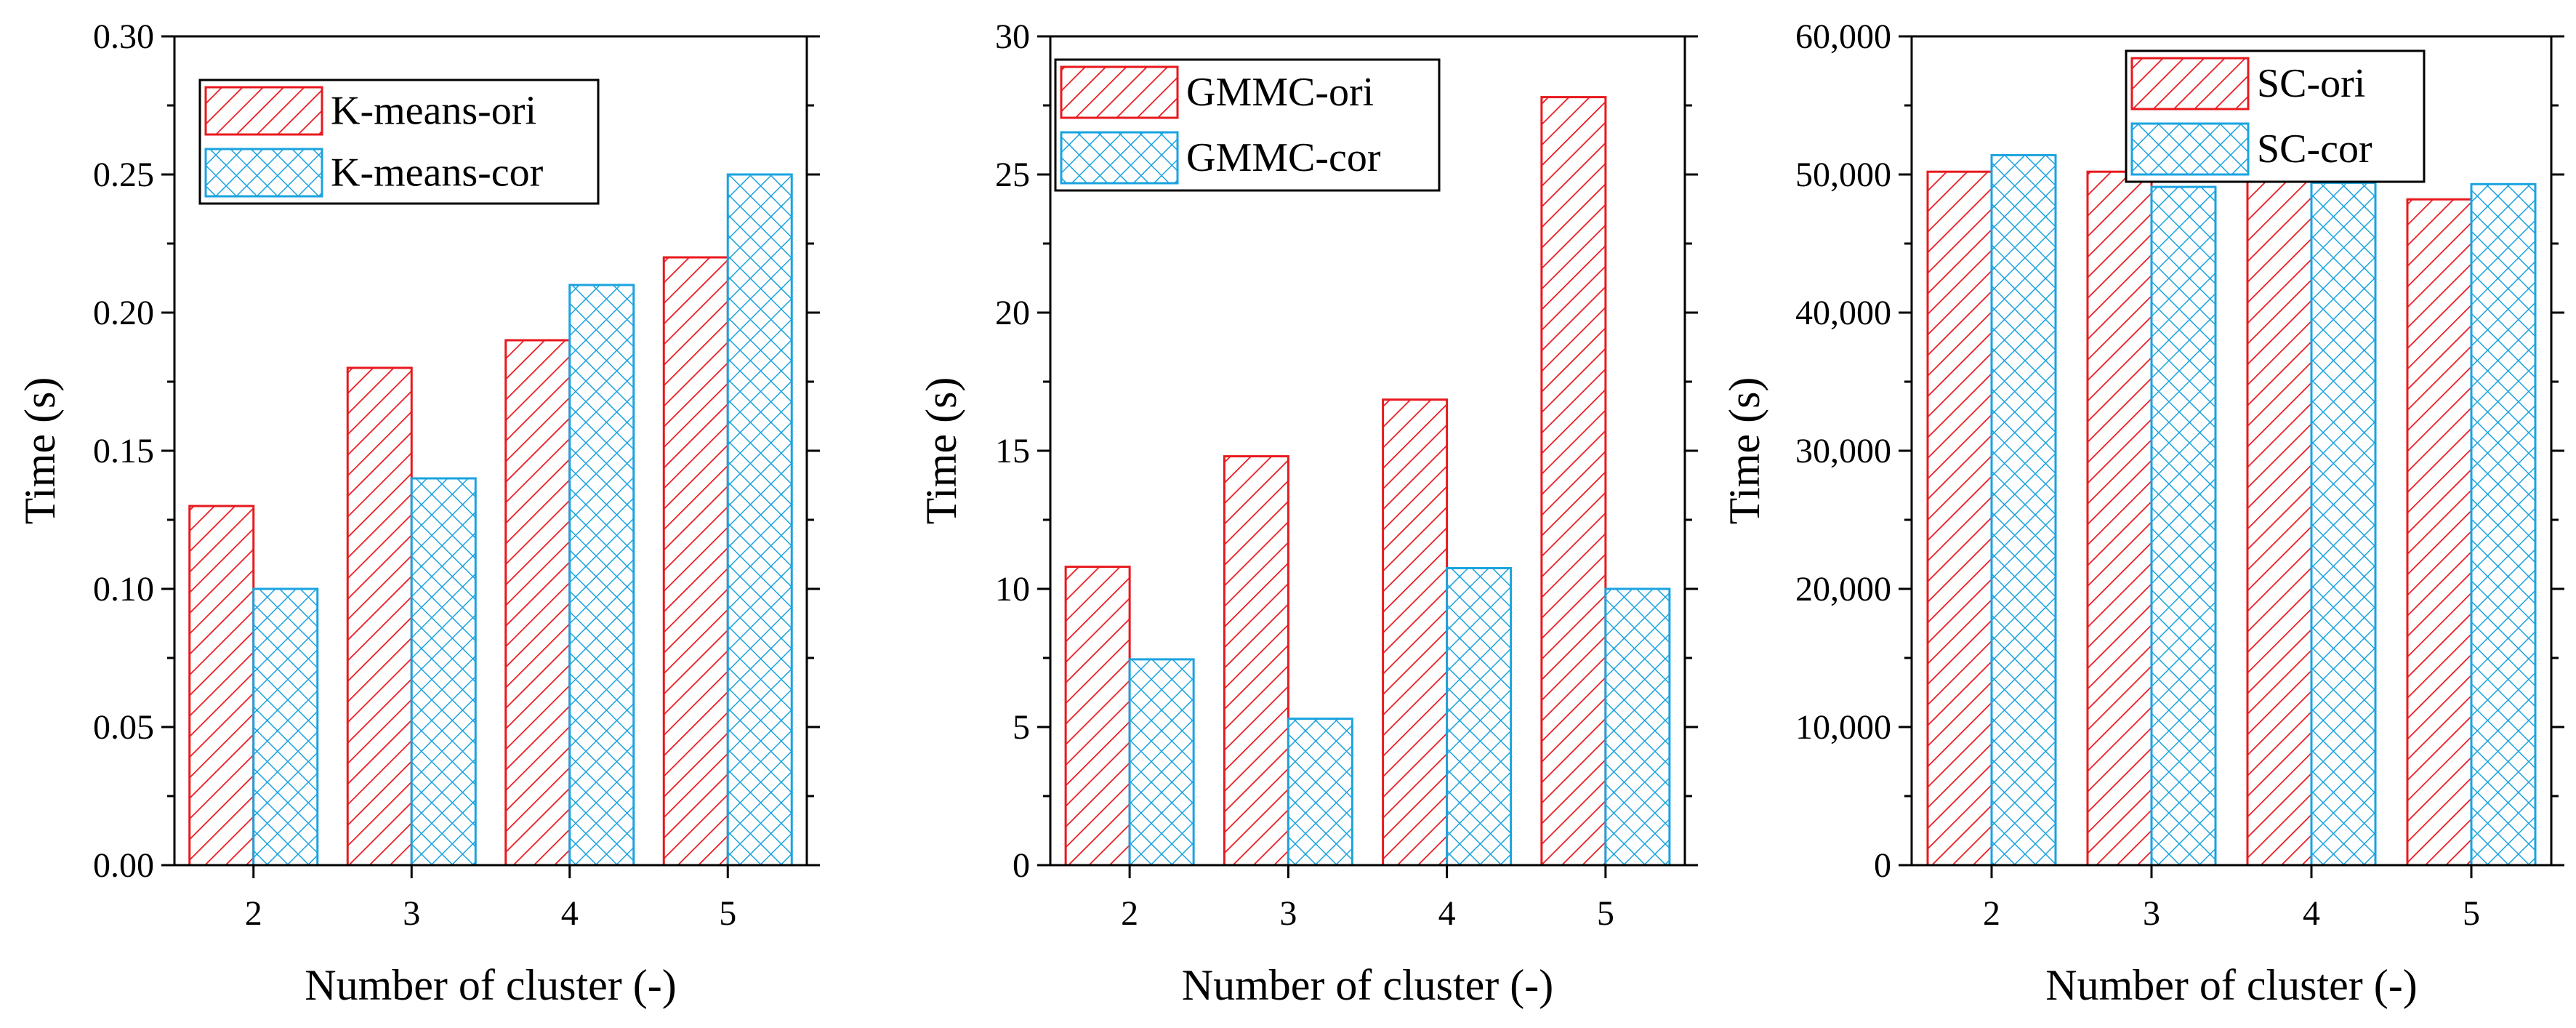  What do you see at coordinates (2275, 116) in the screenshot?
I see `legend: SC-ori SC-cor` at bounding box center [2275, 116].